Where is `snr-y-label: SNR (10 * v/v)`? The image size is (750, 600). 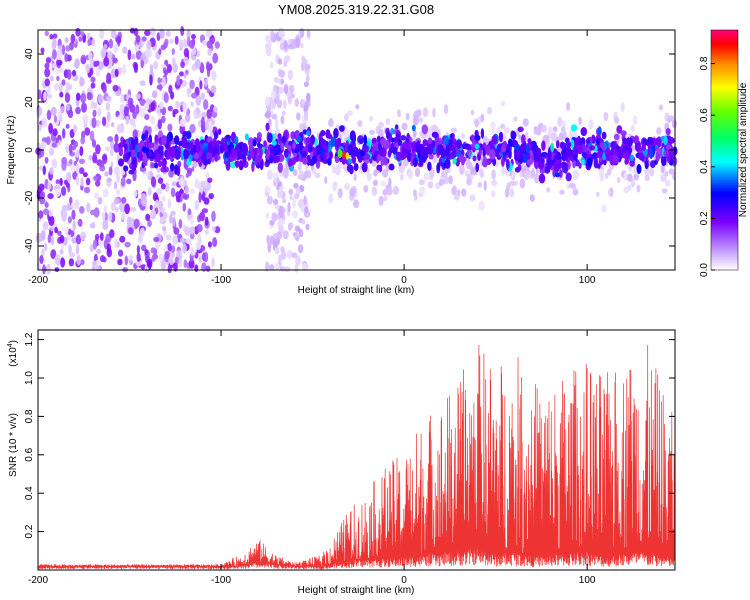
snr-y-label: SNR (10 * v/v) is located at coordinates (13, 445).